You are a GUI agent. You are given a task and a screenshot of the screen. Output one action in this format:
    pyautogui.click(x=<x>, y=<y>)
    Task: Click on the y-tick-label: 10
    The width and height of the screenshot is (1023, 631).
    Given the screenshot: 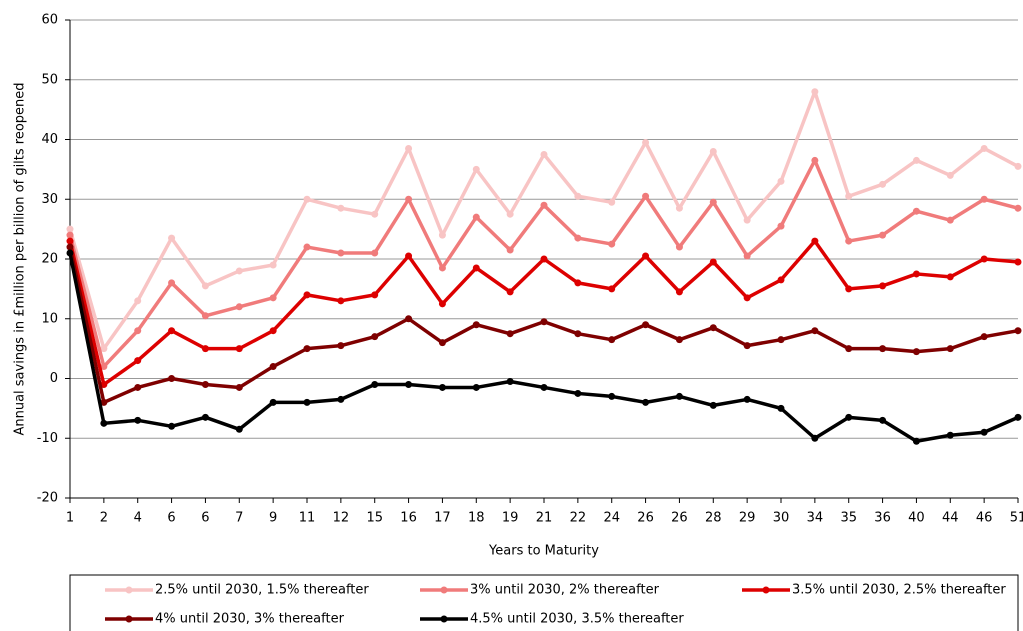 What is the action you would take?
    pyautogui.click(x=49, y=318)
    